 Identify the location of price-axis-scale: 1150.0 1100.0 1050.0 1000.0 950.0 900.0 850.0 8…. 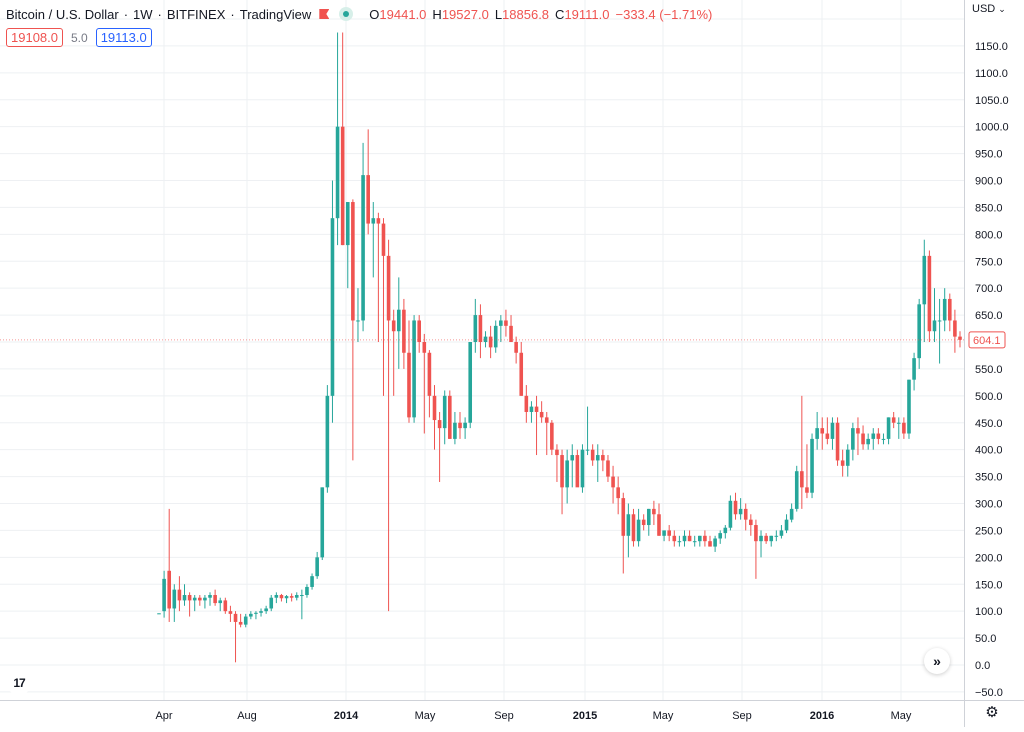
(988, 370).